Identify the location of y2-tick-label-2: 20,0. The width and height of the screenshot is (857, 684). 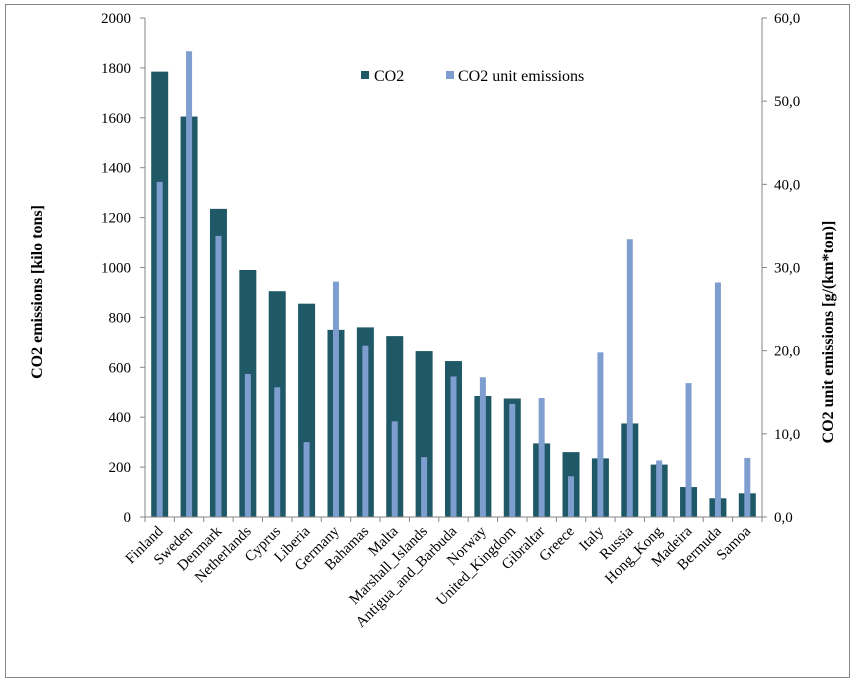
(787, 352).